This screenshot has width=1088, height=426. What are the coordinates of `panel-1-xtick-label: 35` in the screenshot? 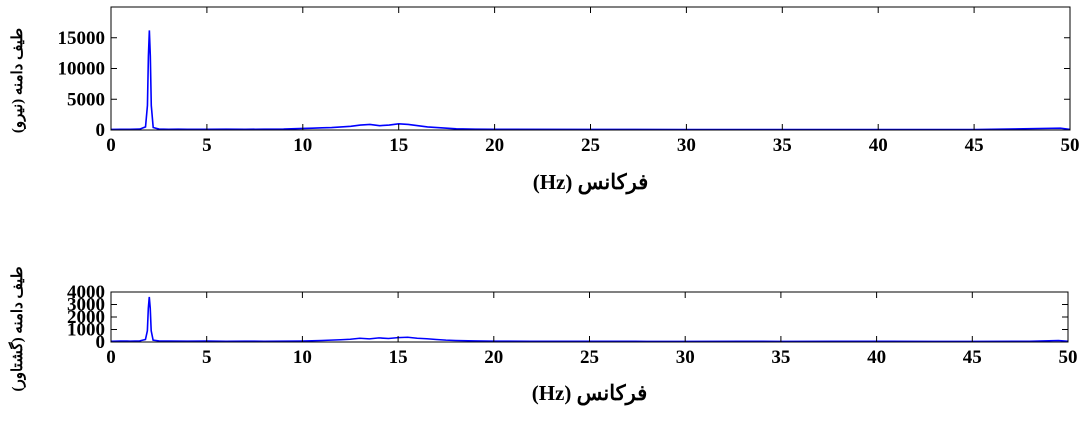 It's located at (780, 357).